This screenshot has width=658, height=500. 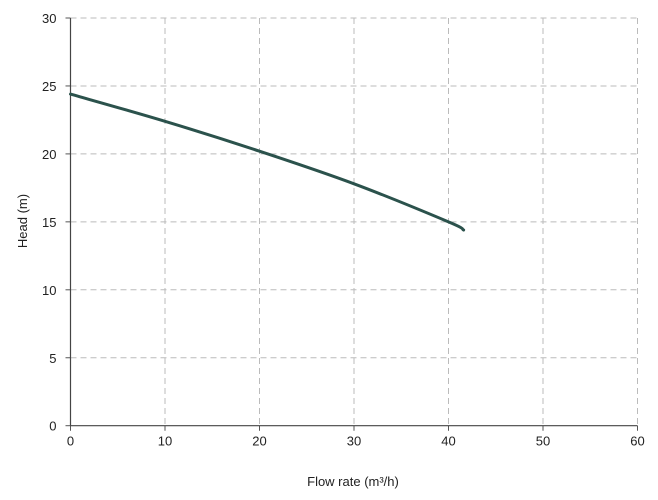 What do you see at coordinates (49, 86) in the screenshot?
I see `y-tick-label: 25` at bounding box center [49, 86].